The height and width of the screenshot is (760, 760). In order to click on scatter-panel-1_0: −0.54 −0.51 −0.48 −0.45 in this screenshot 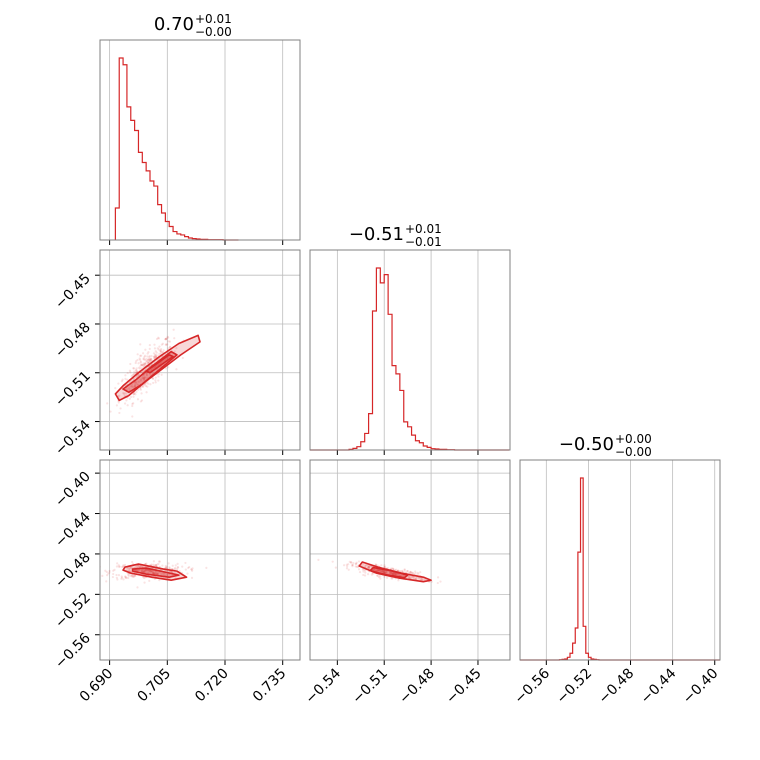, I will do `click(176, 354)`.